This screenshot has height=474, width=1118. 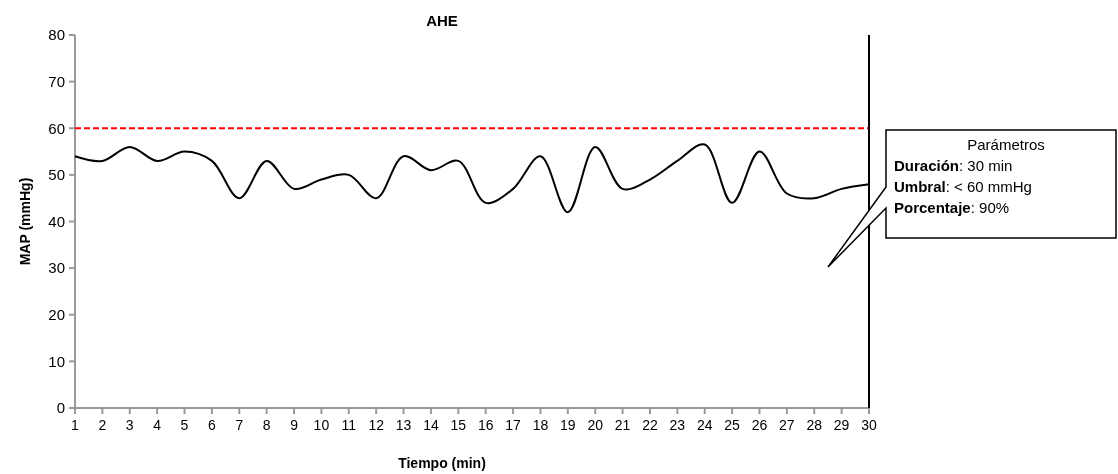 What do you see at coordinates (75, 425) in the screenshot?
I see `x-tick-label: 1` at bounding box center [75, 425].